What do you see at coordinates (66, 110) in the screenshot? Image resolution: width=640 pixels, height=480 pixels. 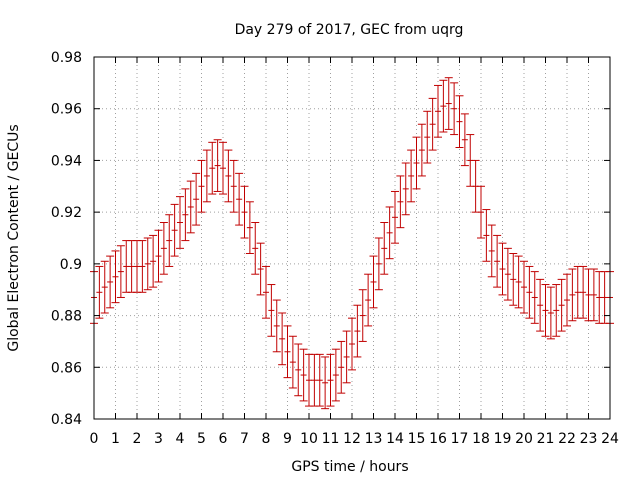 I see `y-tick-label: 0.96` at bounding box center [66, 110].